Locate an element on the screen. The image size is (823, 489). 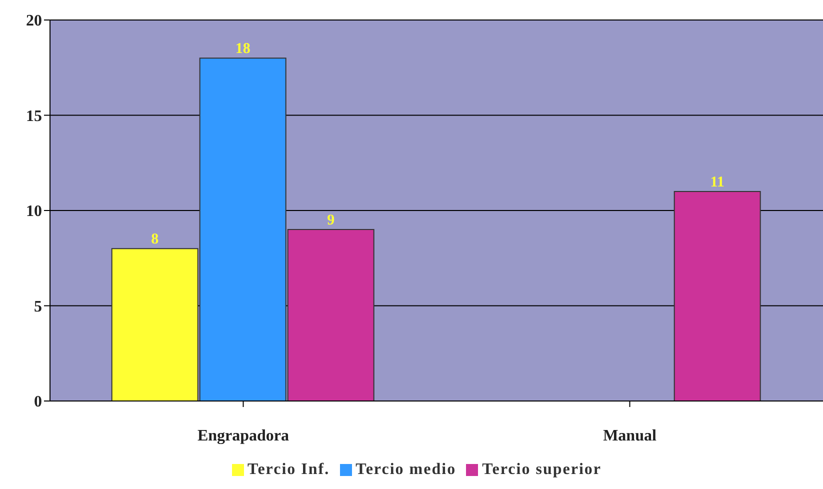
data-label: 11 is located at coordinates (717, 182).